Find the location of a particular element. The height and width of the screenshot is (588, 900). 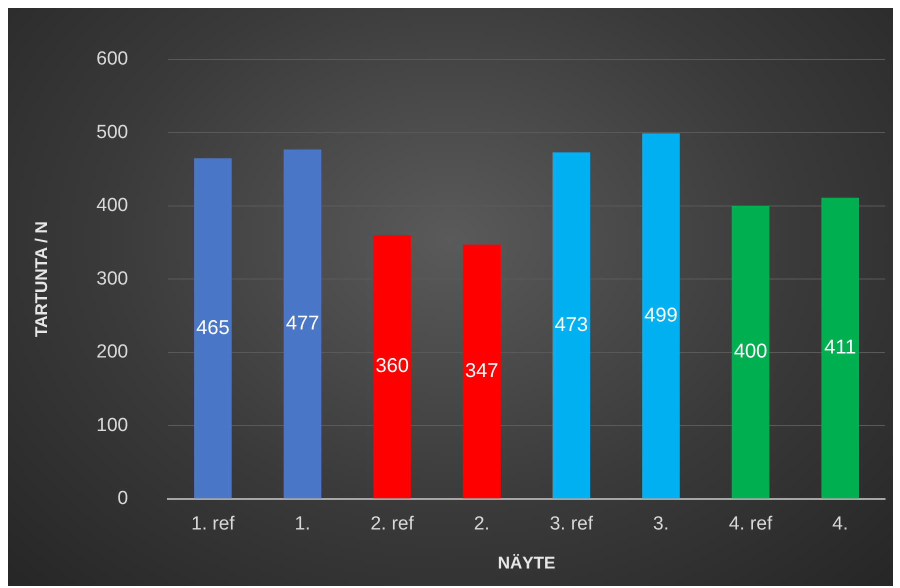

data-label: 400 is located at coordinates (751, 351).